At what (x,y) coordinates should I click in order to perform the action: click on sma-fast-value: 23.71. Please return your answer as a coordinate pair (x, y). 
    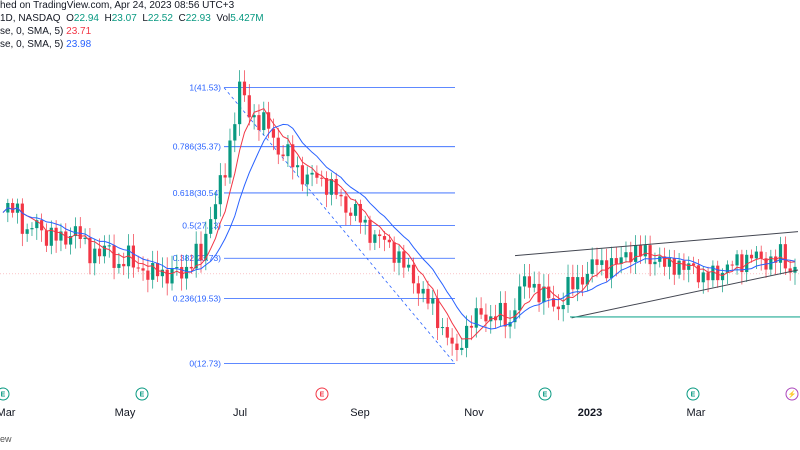
    Looking at the image, I should click on (79, 31).